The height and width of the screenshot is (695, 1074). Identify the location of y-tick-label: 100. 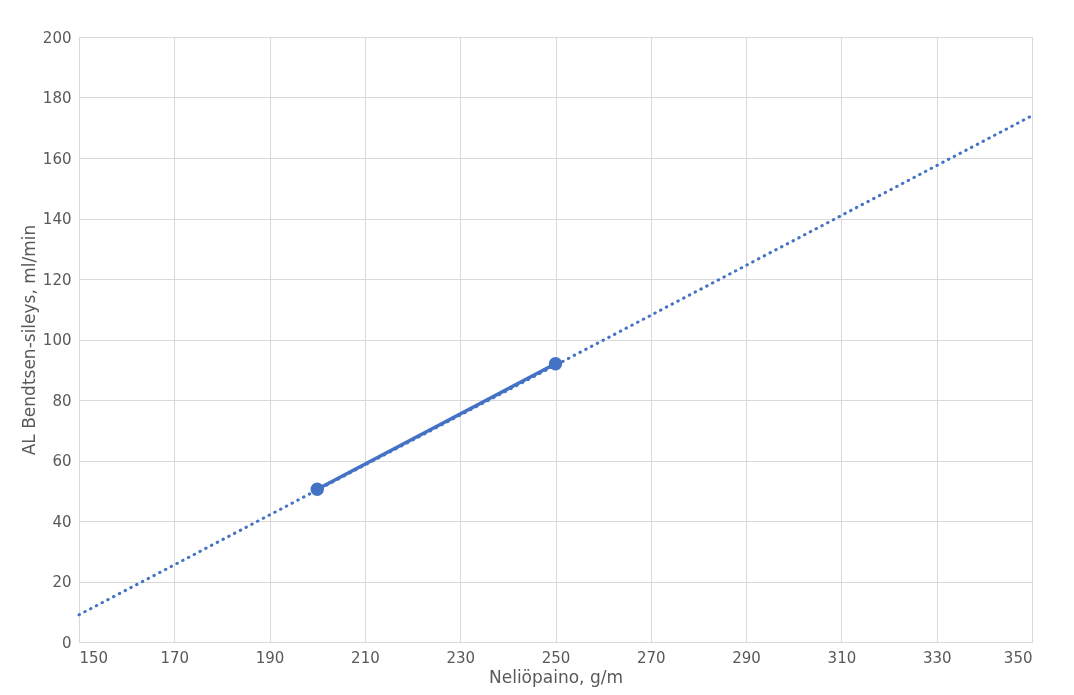
(57, 340).